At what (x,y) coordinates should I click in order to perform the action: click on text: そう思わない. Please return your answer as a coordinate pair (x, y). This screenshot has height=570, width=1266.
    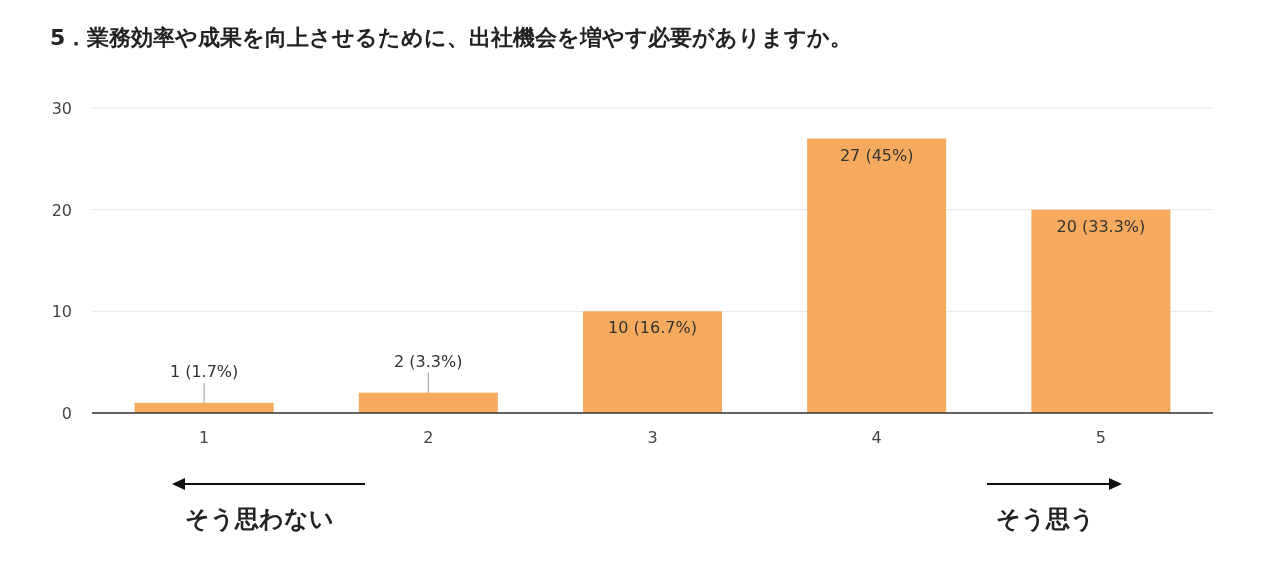
    Looking at the image, I should click on (259, 519).